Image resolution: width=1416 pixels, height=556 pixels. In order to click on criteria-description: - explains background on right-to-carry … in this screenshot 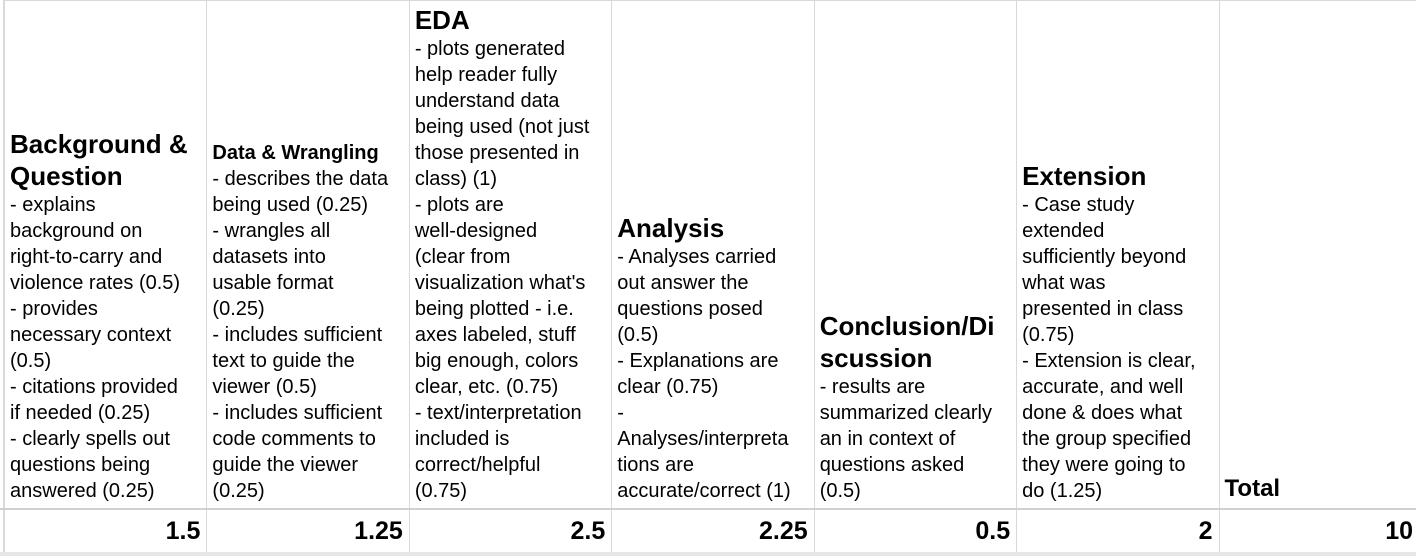, I will do `click(105, 348)`.